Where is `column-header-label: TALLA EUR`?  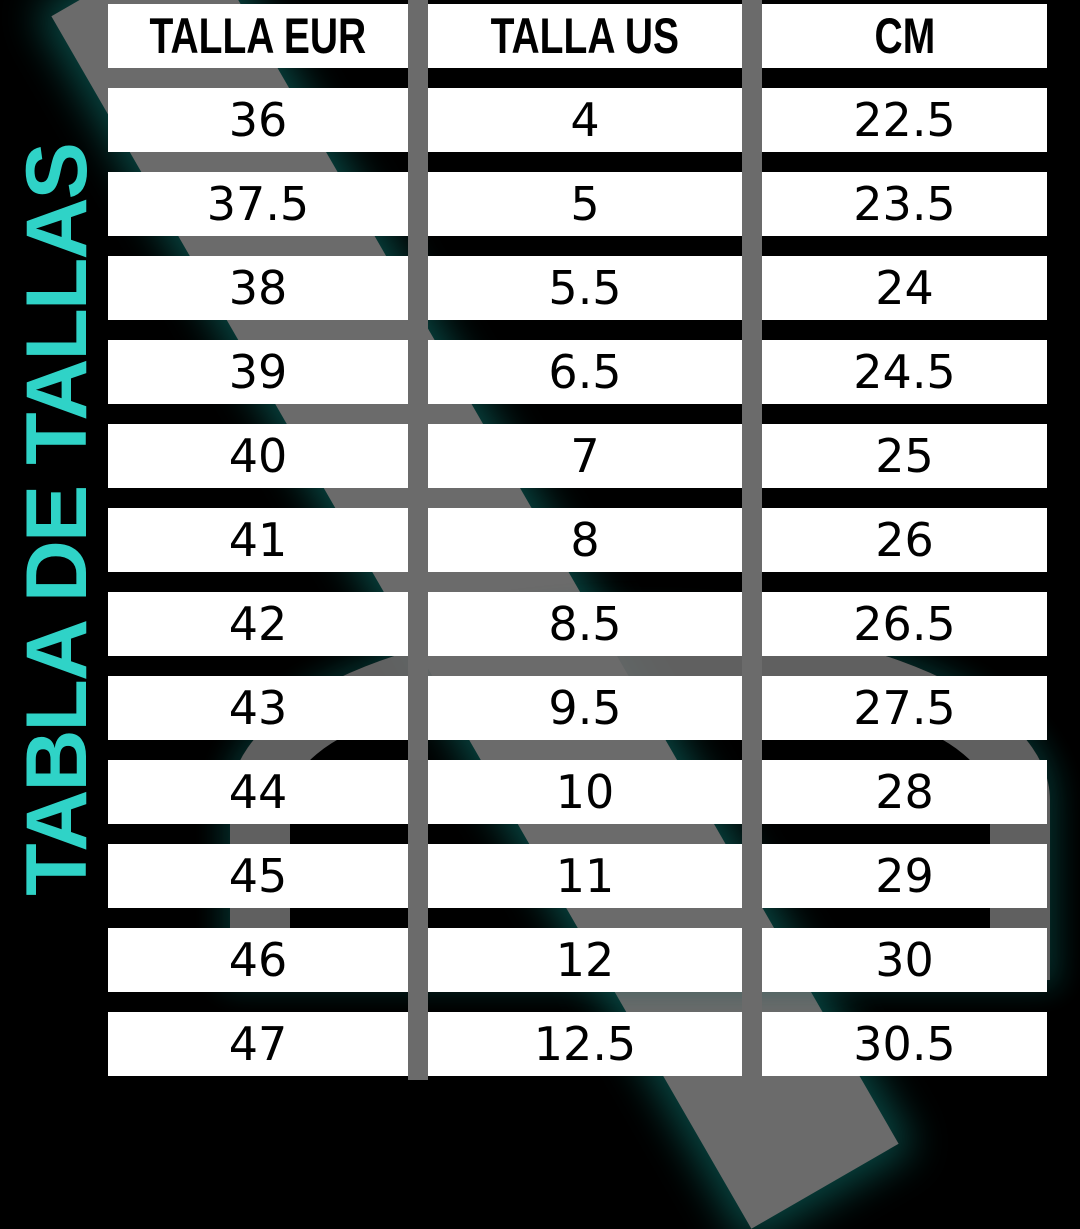 column-header-label: TALLA EUR is located at coordinates (258, 36).